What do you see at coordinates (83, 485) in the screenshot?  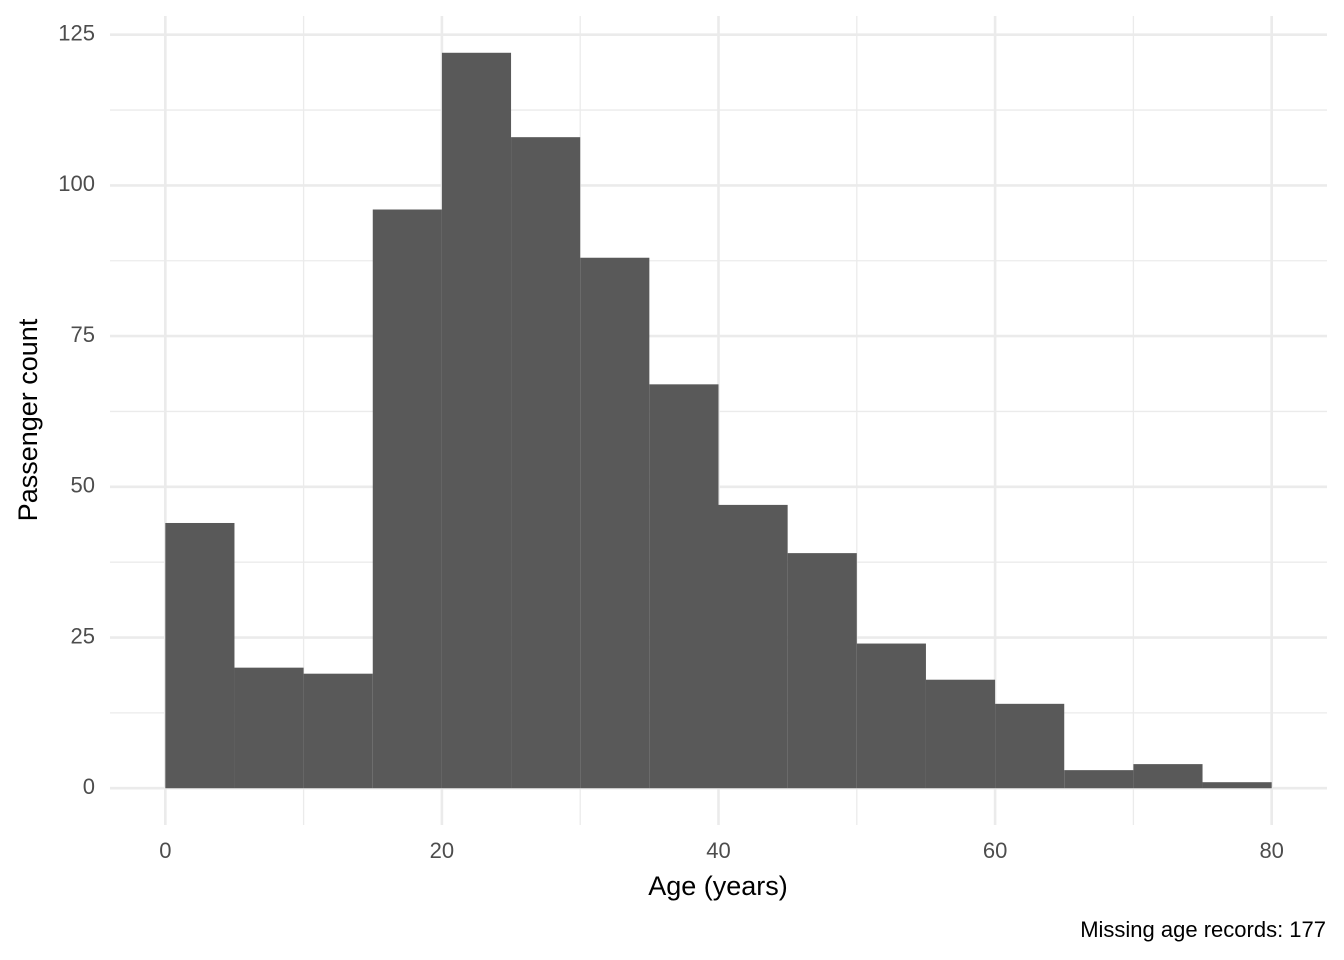 I see `y-tick-label: 50` at bounding box center [83, 485].